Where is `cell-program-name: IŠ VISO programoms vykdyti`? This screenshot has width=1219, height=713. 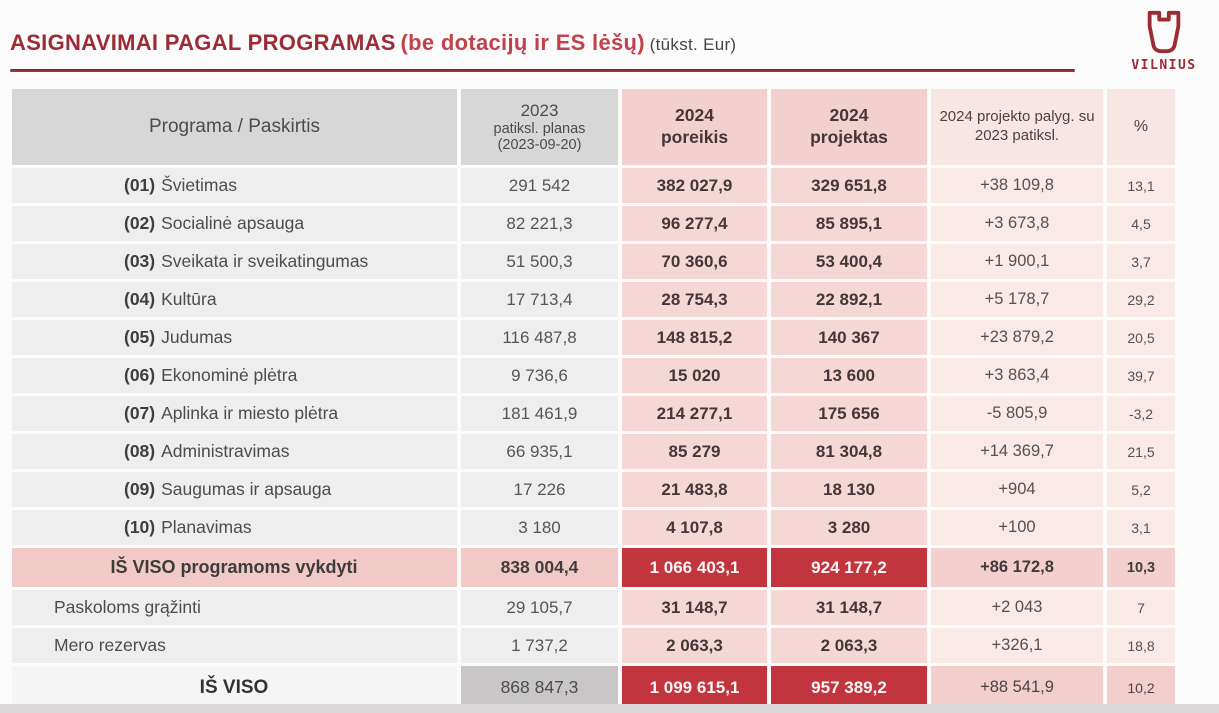 cell-program-name: IŠ VISO programoms vykdyti is located at coordinates (234, 567).